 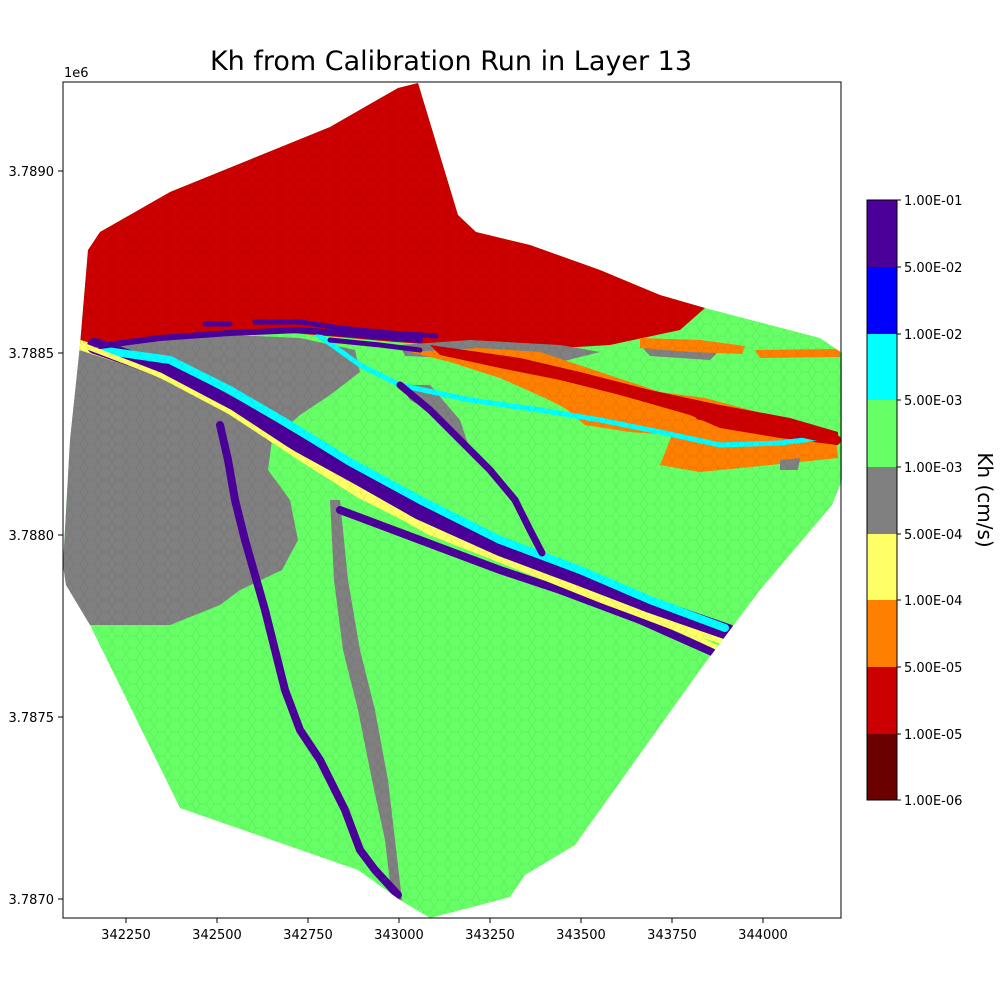 What do you see at coordinates (933, 401) in the screenshot?
I see `colorbar-tick-label: 5.00E-03` at bounding box center [933, 401].